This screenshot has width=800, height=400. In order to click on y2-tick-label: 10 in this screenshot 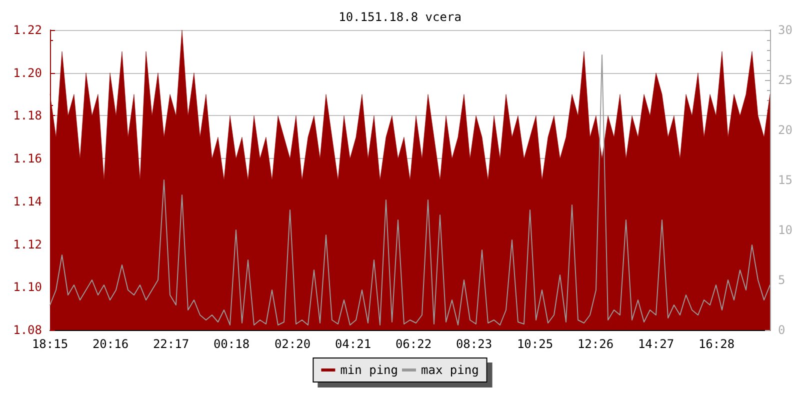, I will do `click(785, 230)`.